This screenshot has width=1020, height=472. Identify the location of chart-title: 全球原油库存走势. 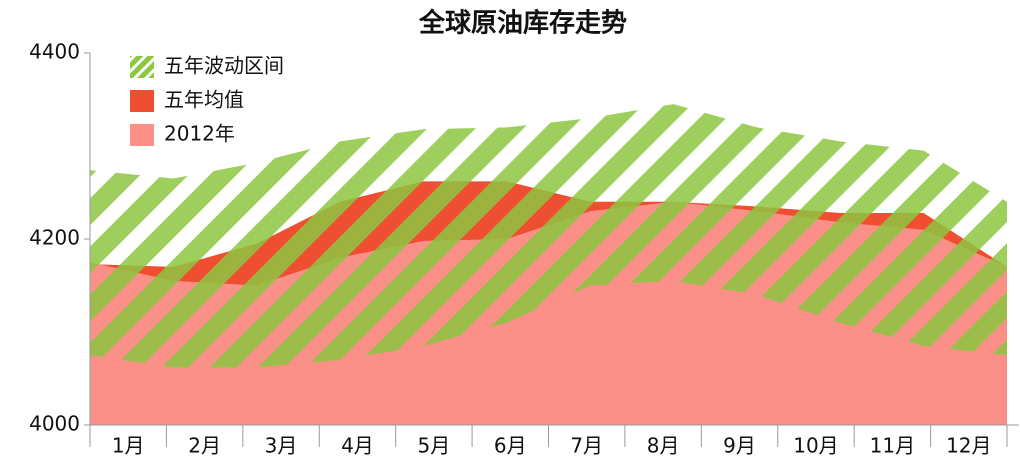
(522, 23).